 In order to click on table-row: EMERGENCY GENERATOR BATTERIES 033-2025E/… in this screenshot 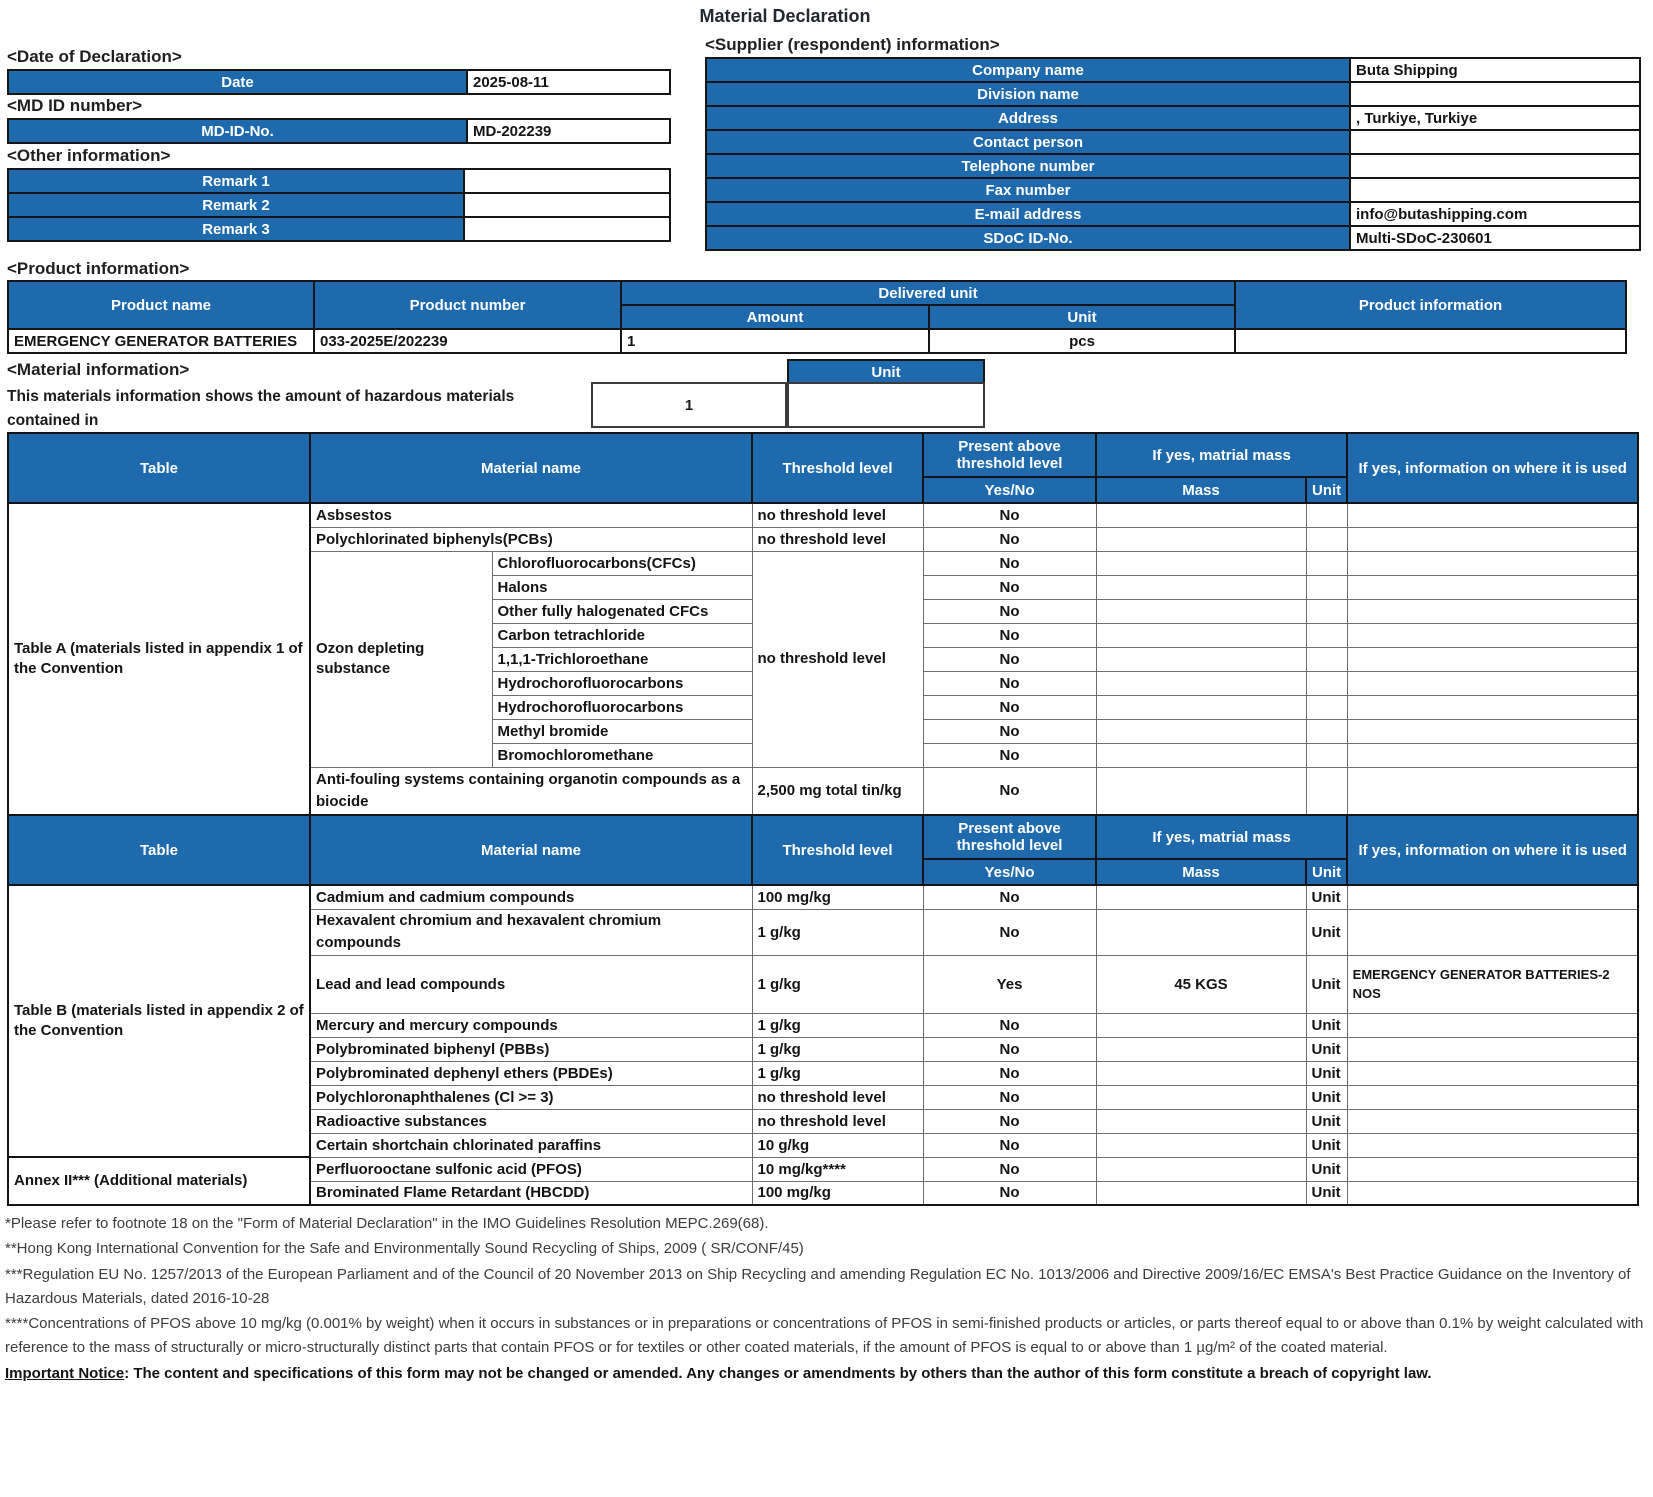, I will do `click(817, 341)`.